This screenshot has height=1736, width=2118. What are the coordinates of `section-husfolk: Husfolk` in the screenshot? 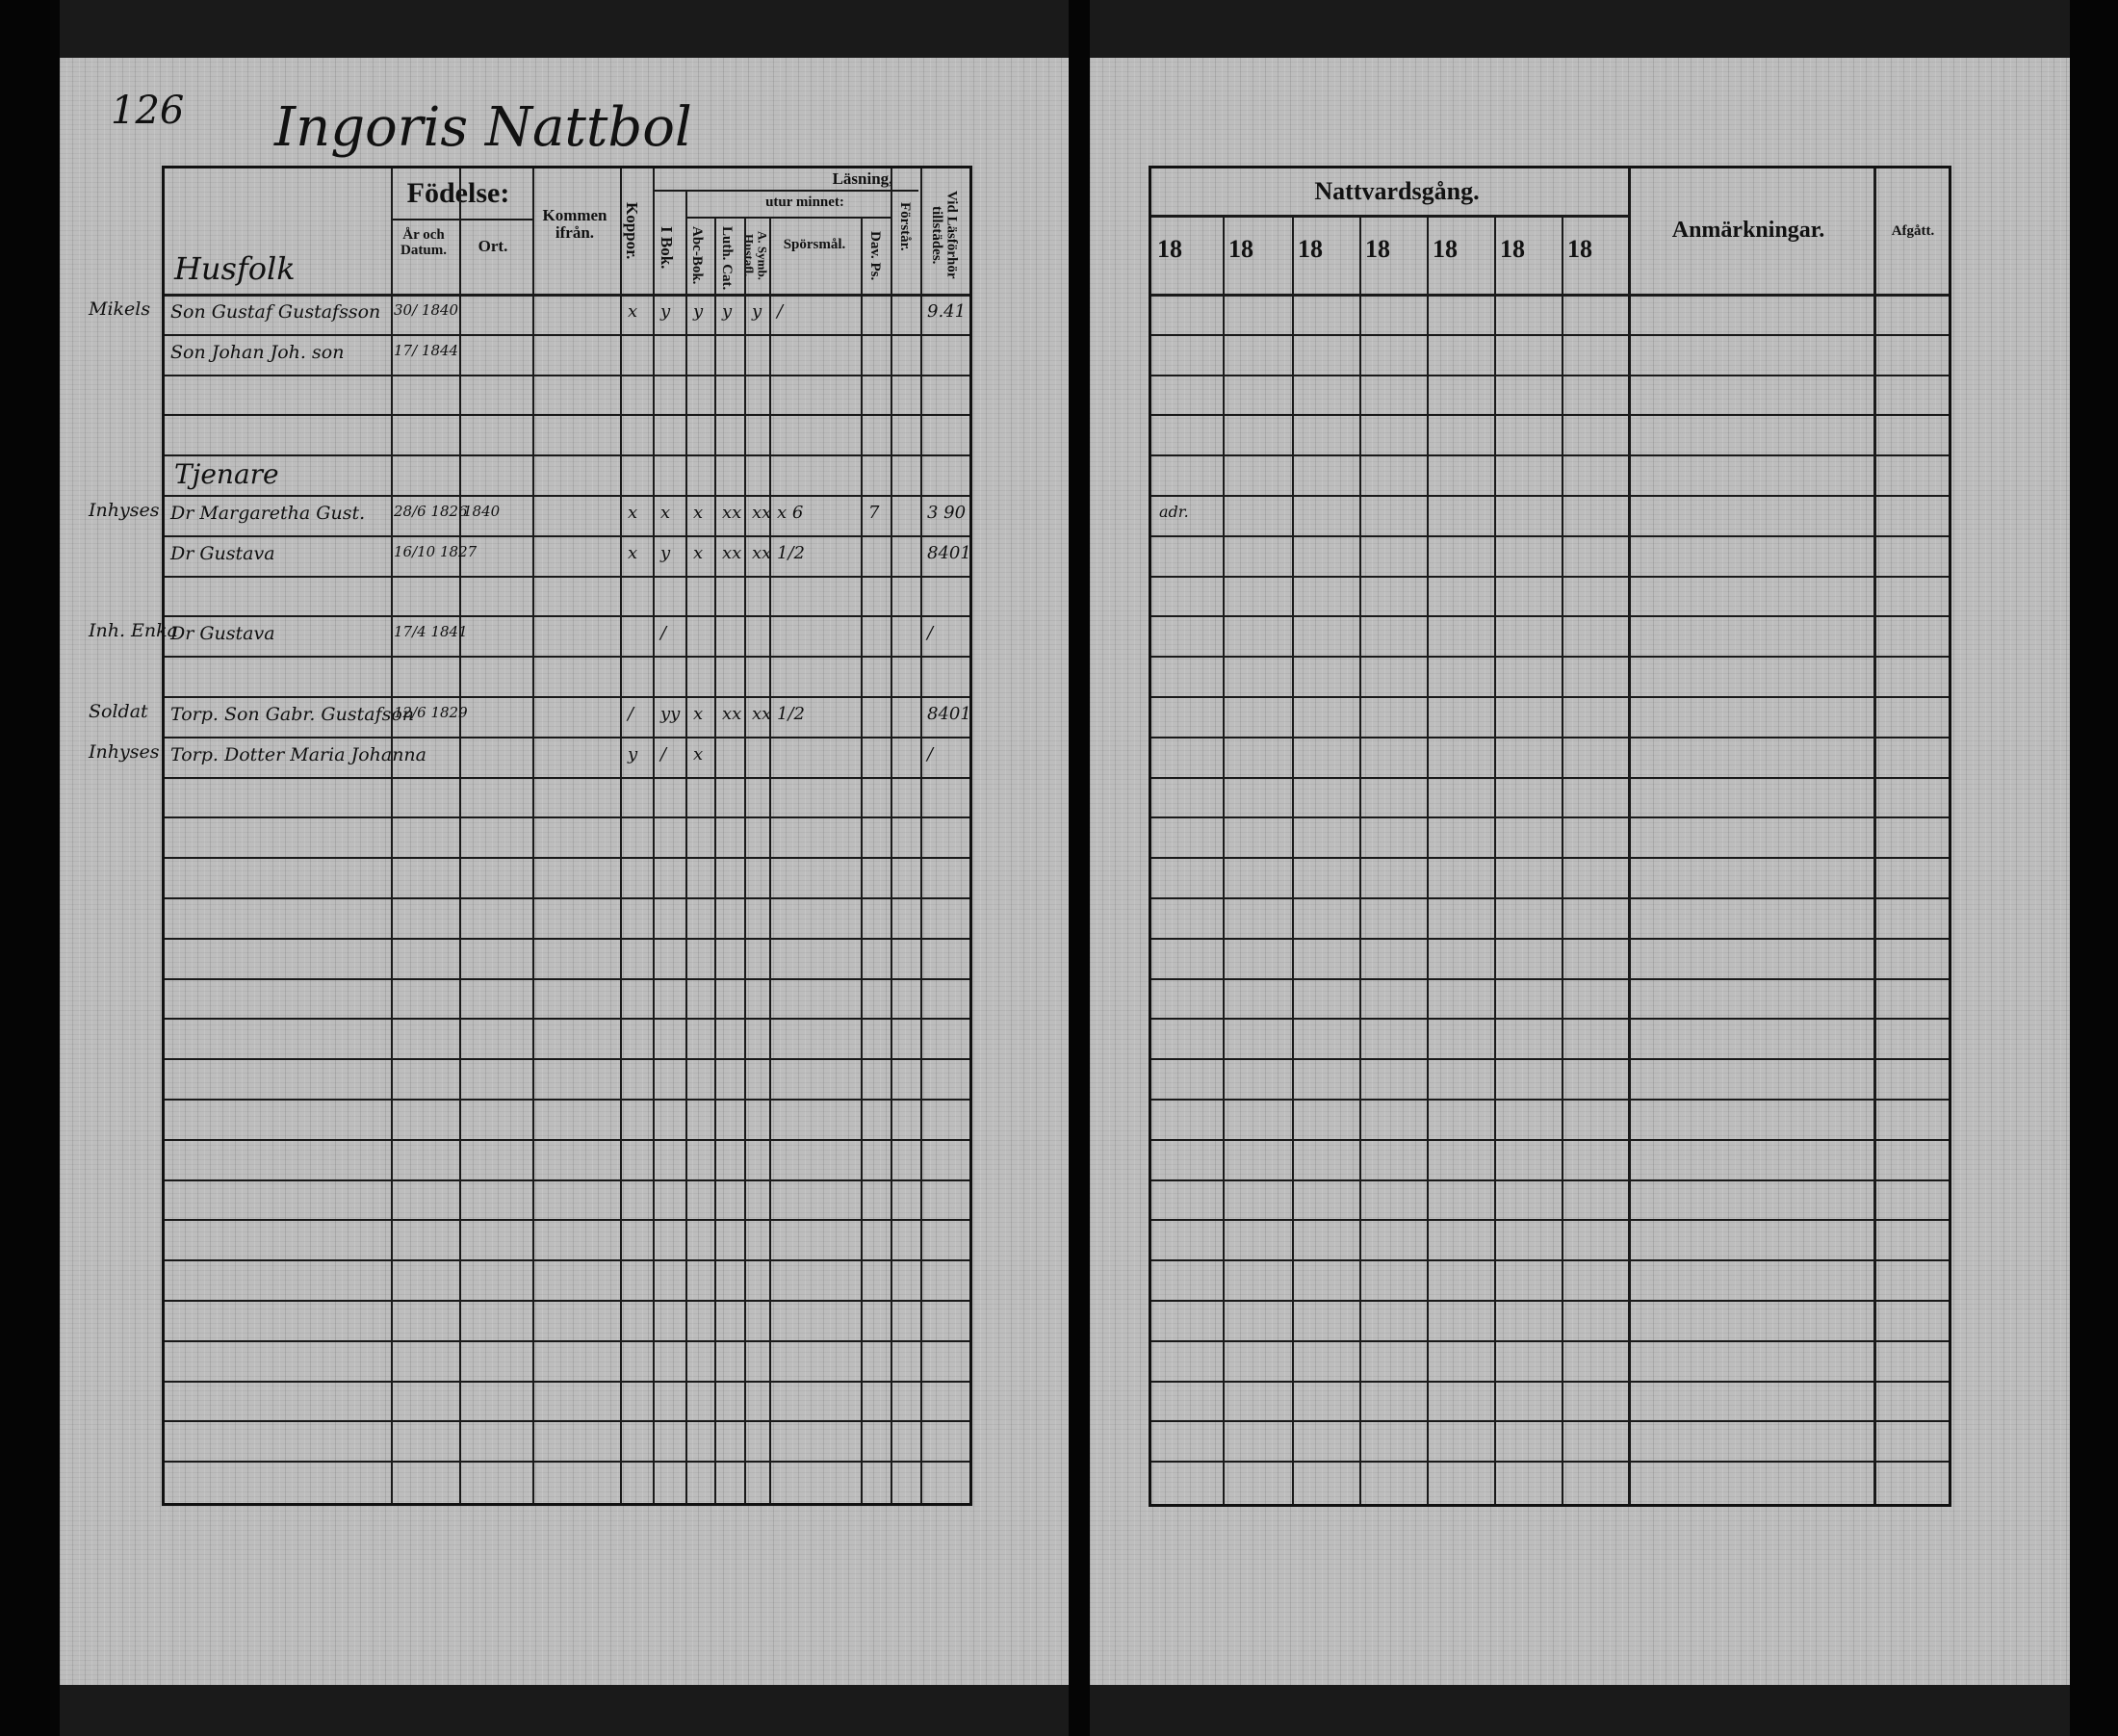 It's located at (235, 268).